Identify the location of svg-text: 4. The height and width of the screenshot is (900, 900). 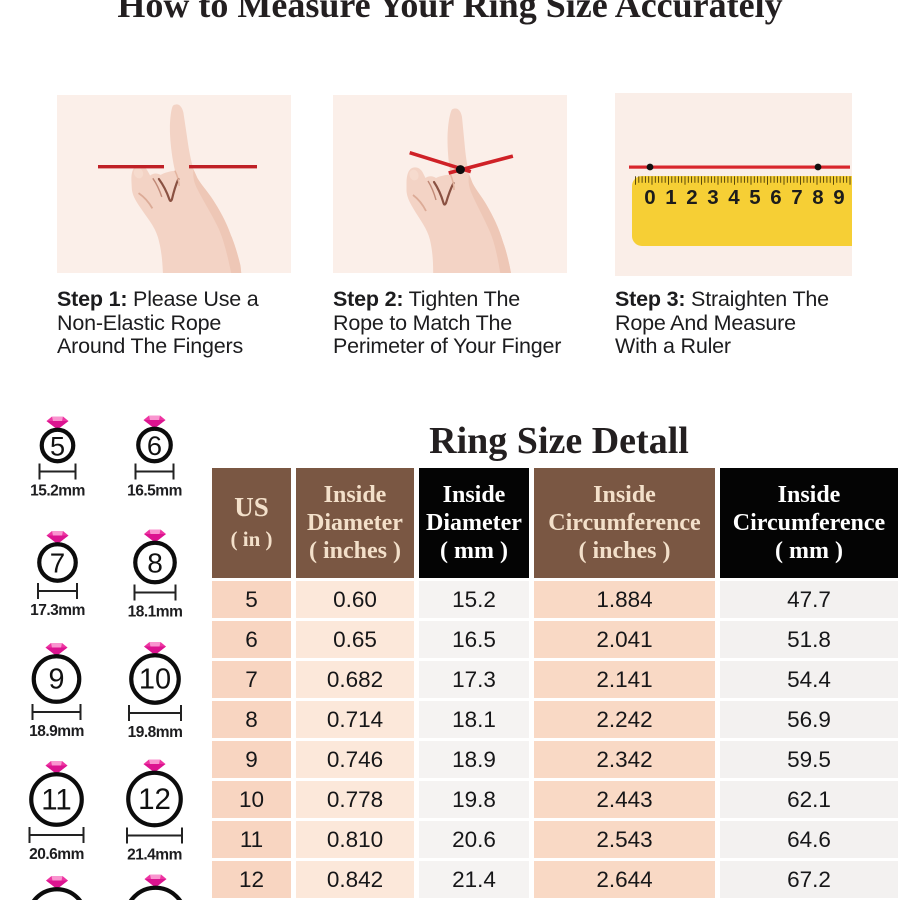
(734, 197).